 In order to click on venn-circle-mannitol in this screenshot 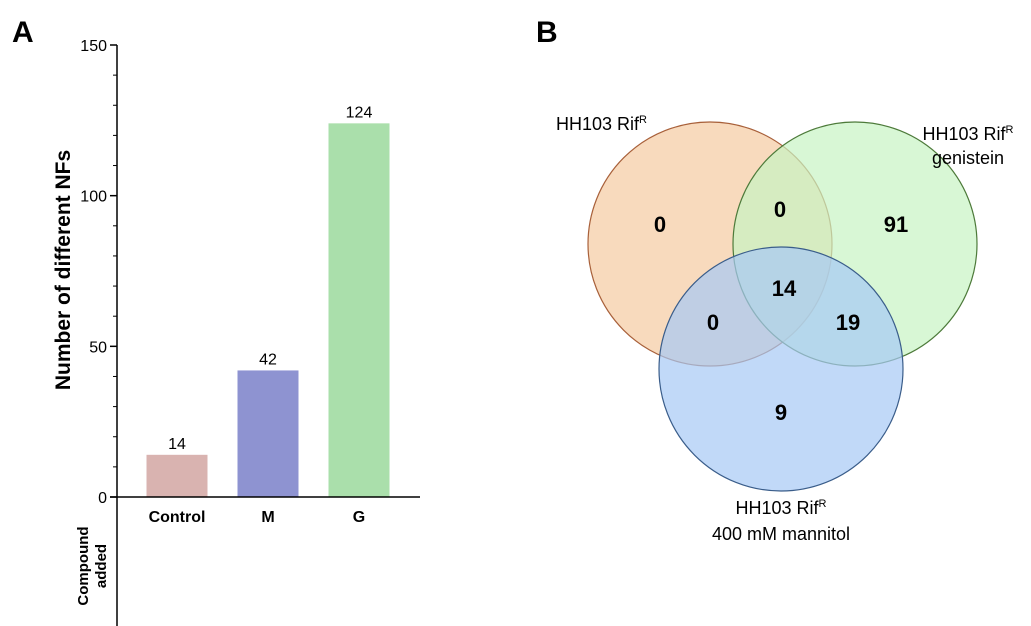, I will do `click(781, 369)`.